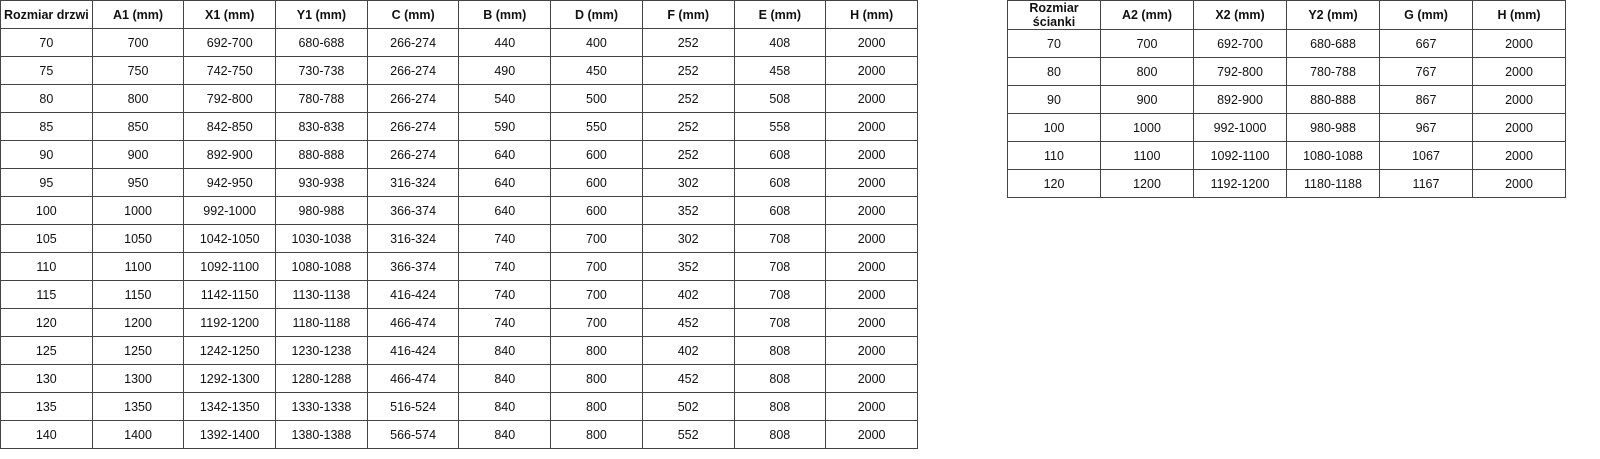 This screenshot has width=1600, height=459. What do you see at coordinates (230, 42) in the screenshot?
I see `table-cell: 692-700` at bounding box center [230, 42].